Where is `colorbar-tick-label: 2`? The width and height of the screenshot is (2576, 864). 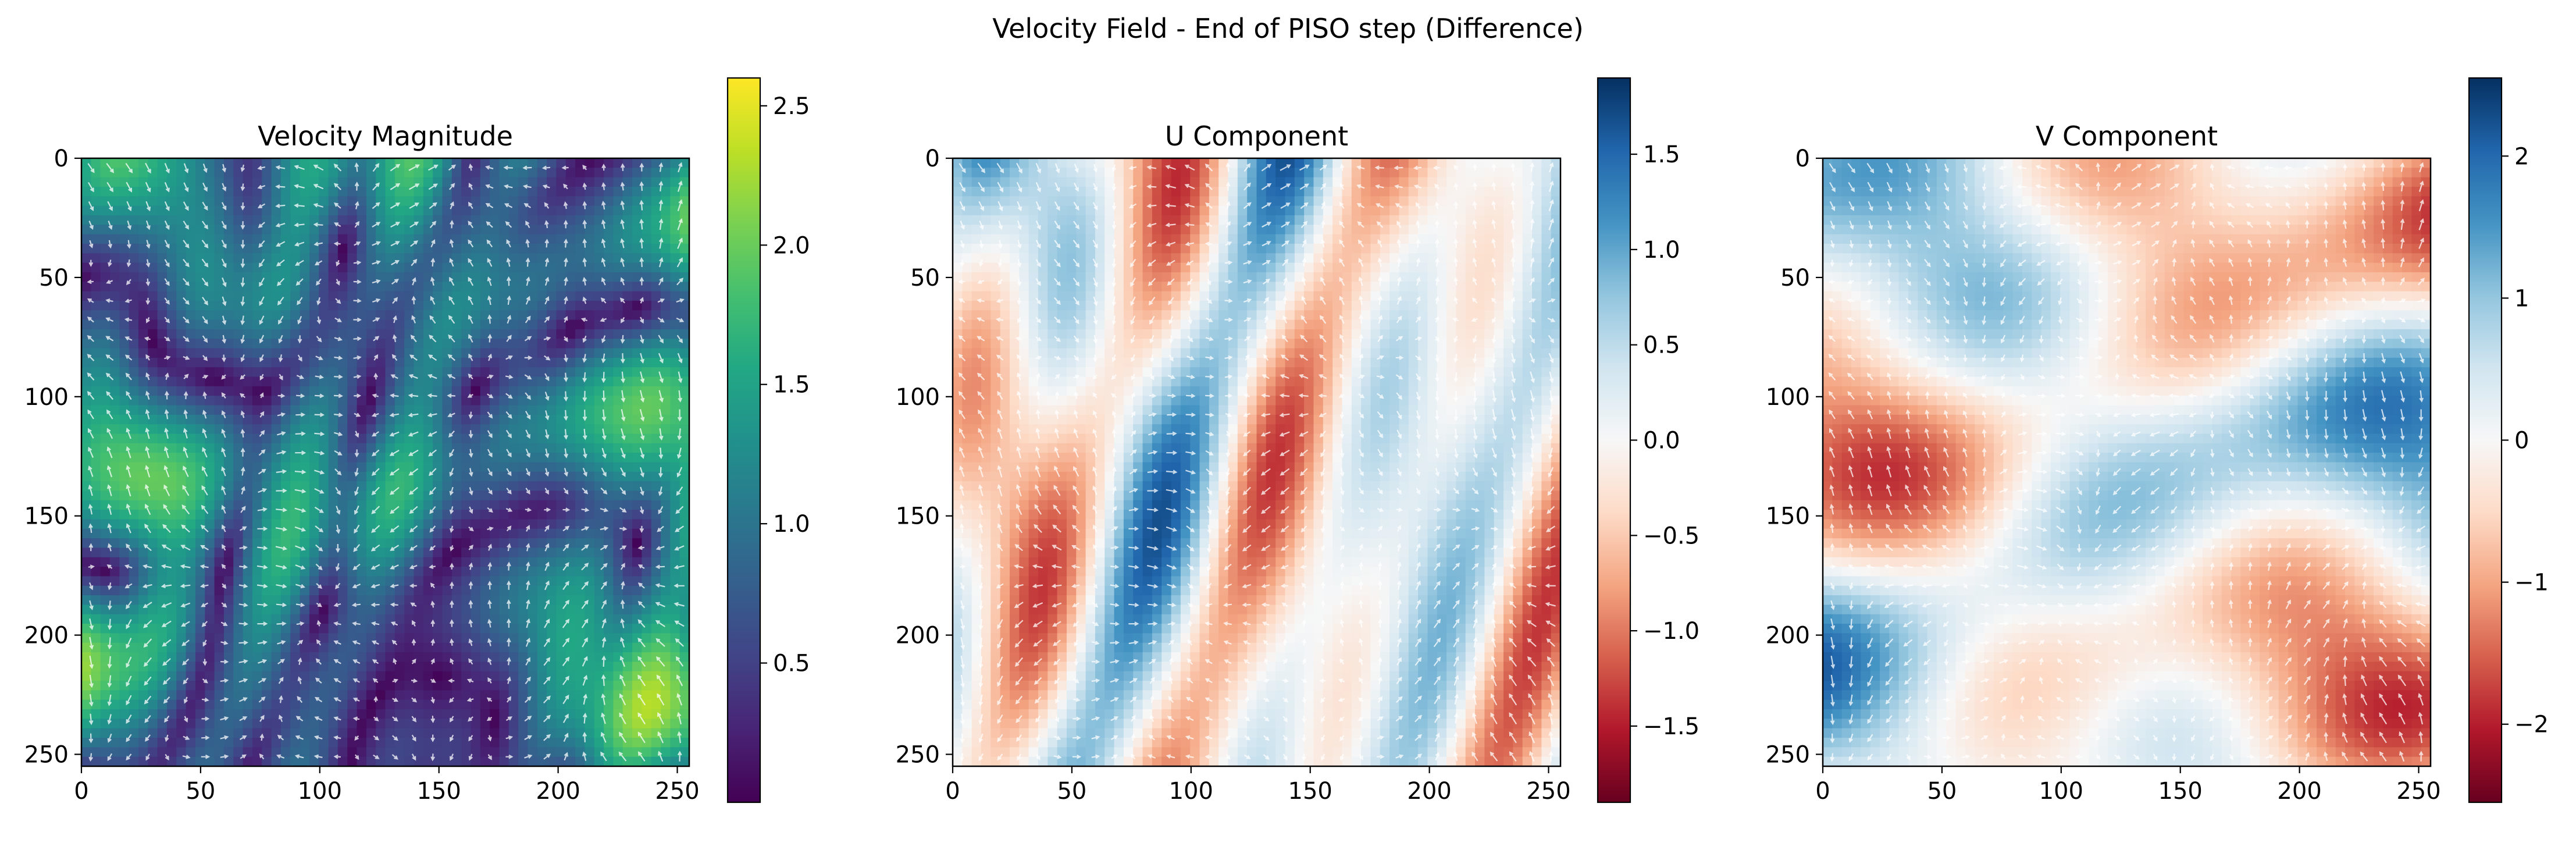
colorbar-tick-label: 2 is located at coordinates (2521, 156).